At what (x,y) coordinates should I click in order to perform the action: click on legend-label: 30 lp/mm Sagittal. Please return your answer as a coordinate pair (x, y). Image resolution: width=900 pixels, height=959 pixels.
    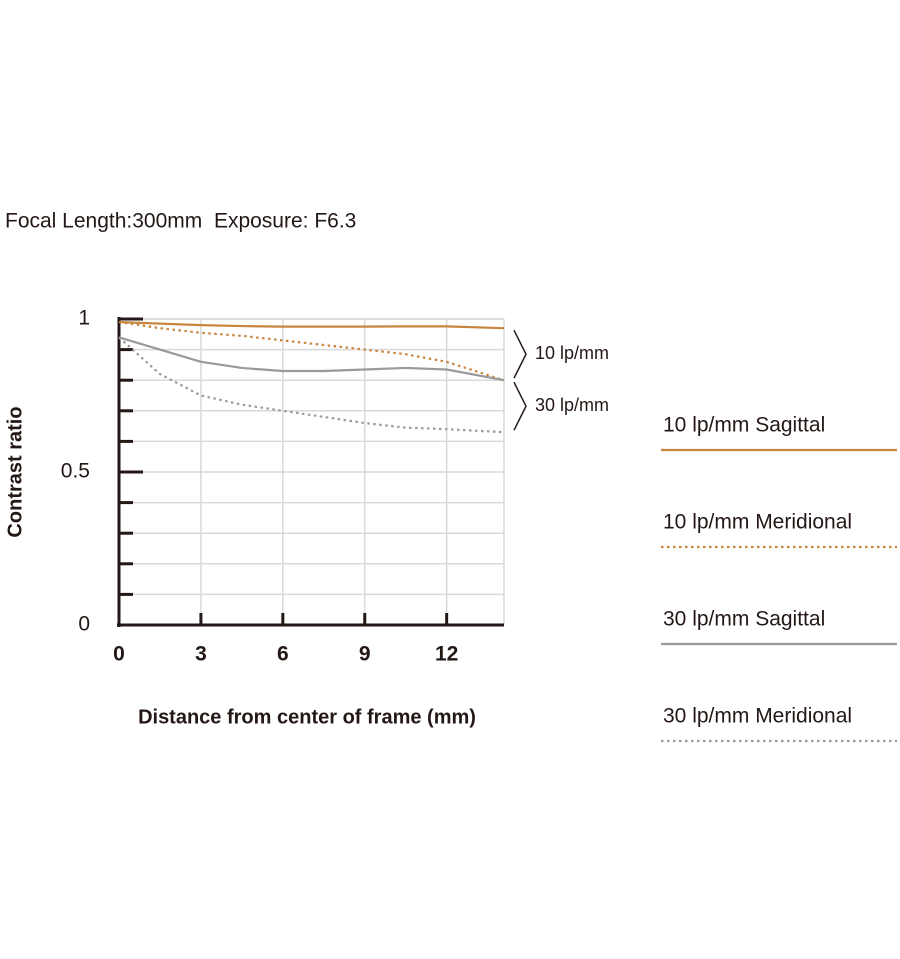
    Looking at the image, I should click on (744, 619).